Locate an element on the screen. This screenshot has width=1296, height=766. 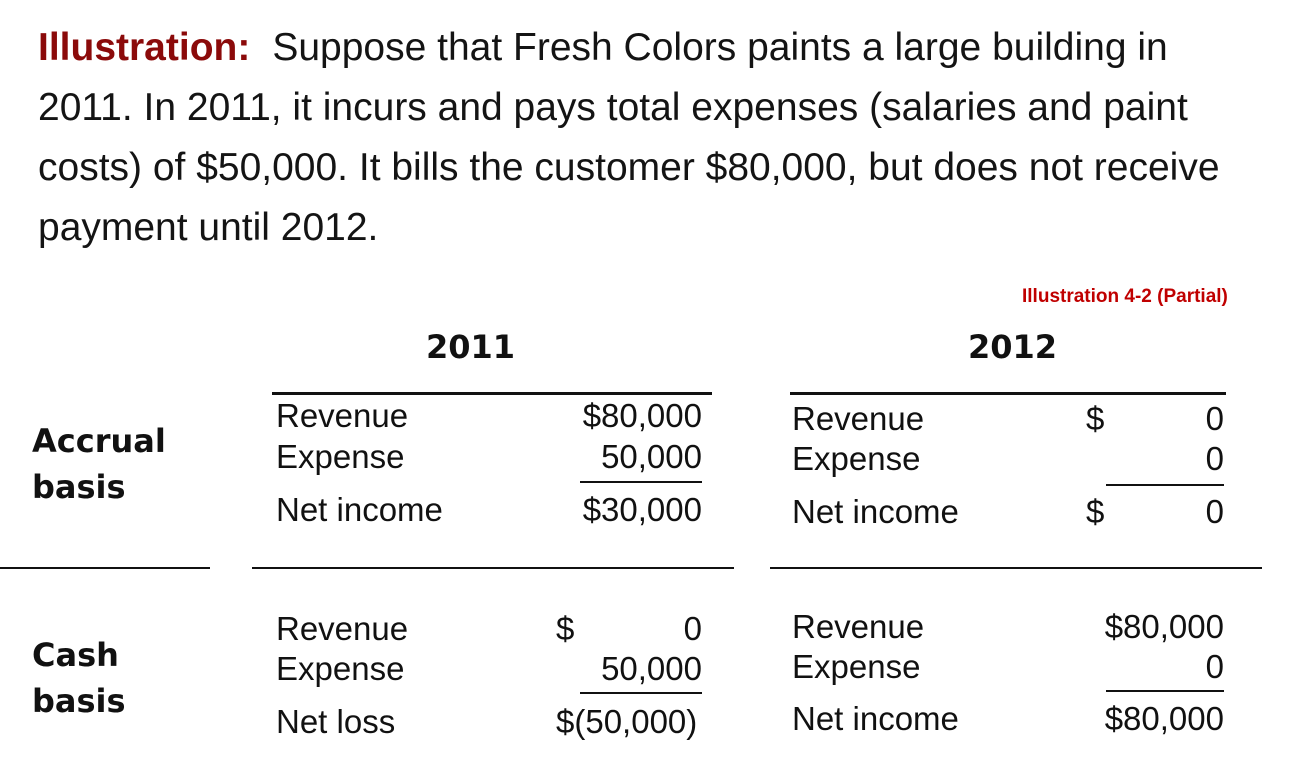
accrual-2011-expense-value: 50,000 is located at coordinates (651, 456).